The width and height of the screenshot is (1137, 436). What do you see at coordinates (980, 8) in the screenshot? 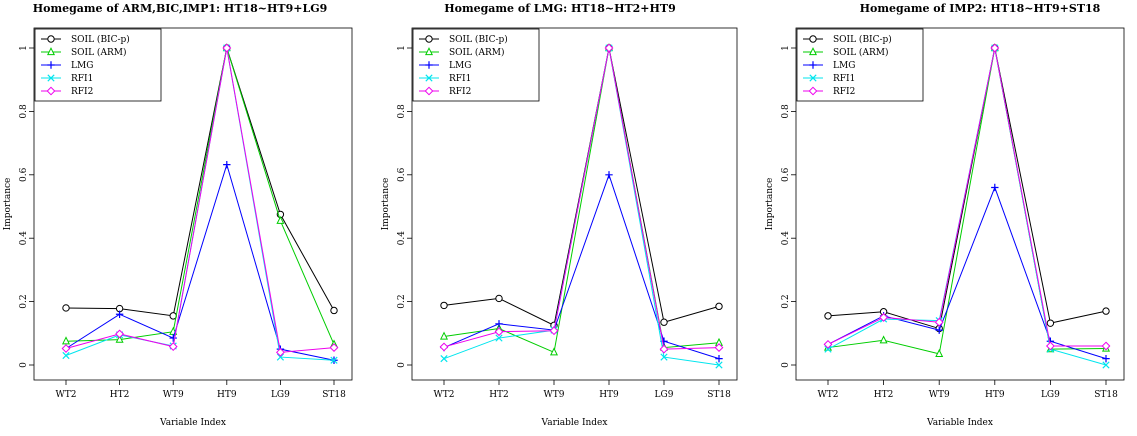
I see `chart-title: Homegame of IMP2: HT18~HT9+ST18` at bounding box center [980, 8].